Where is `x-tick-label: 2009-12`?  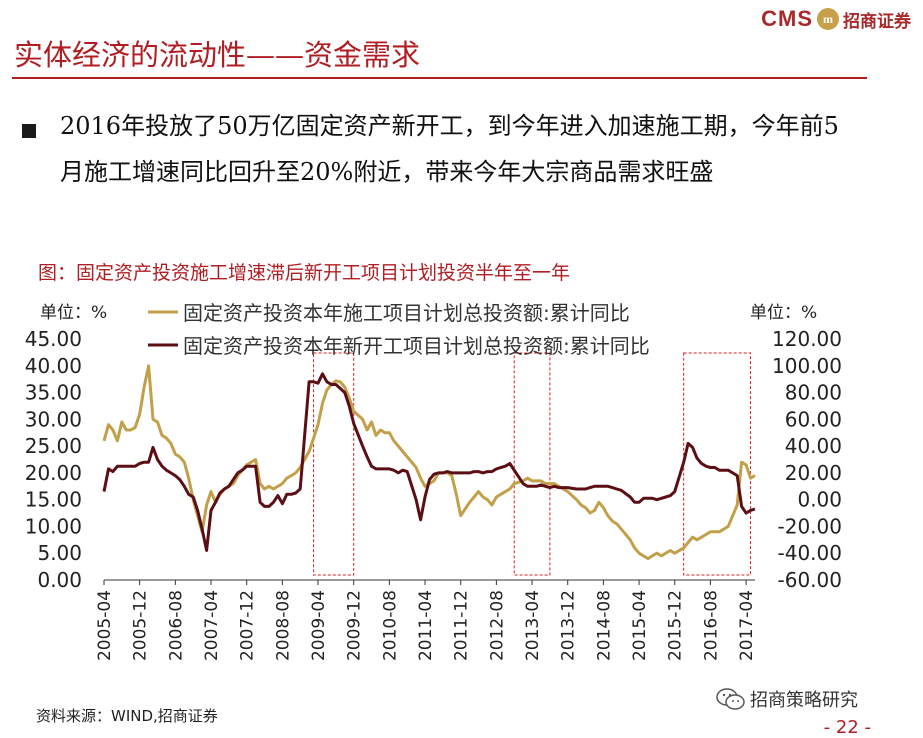
x-tick-label: 2009-12 is located at coordinates (355, 625).